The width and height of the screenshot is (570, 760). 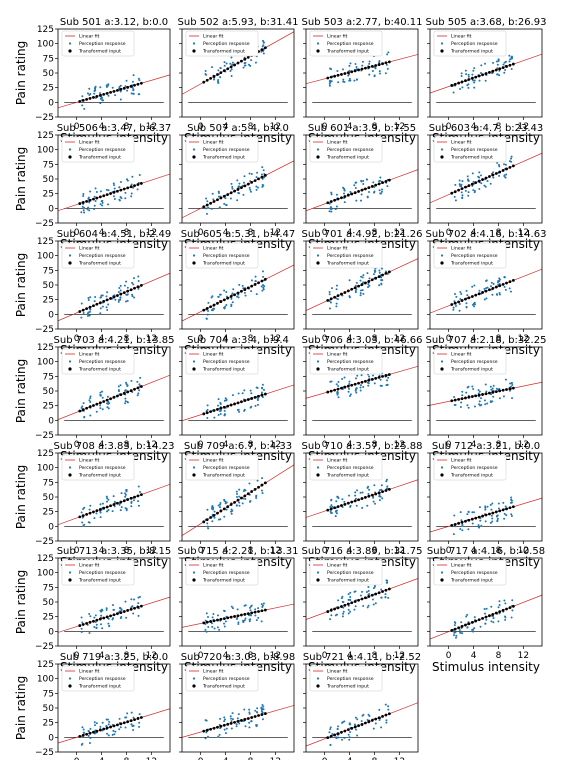 I want to click on y-tick-label: 50, so click(x=49, y=392).